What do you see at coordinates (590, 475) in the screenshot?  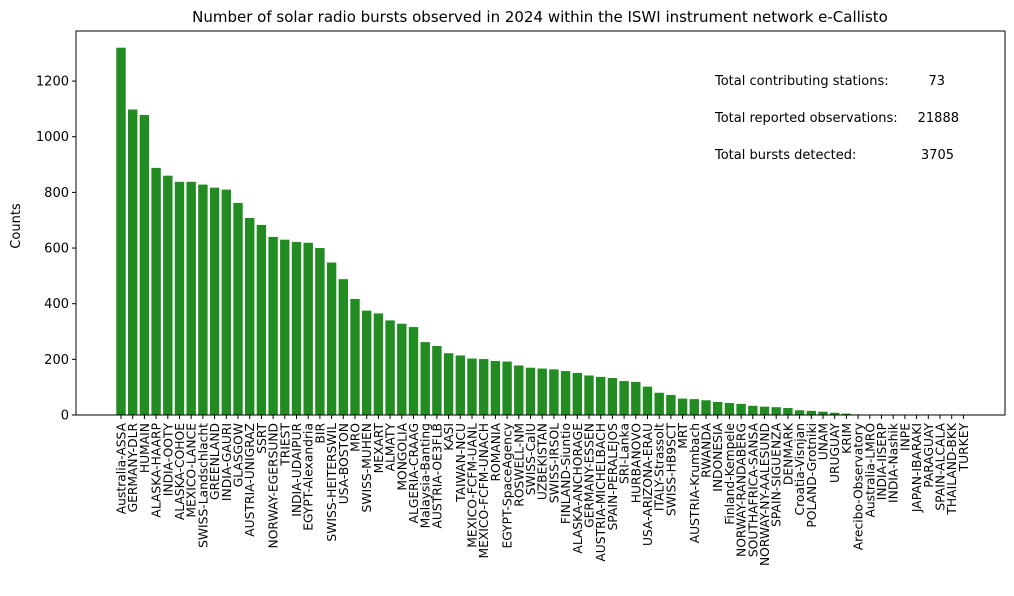 I see `x-tick-label: GERMANY-ESSEN` at bounding box center [590, 475].